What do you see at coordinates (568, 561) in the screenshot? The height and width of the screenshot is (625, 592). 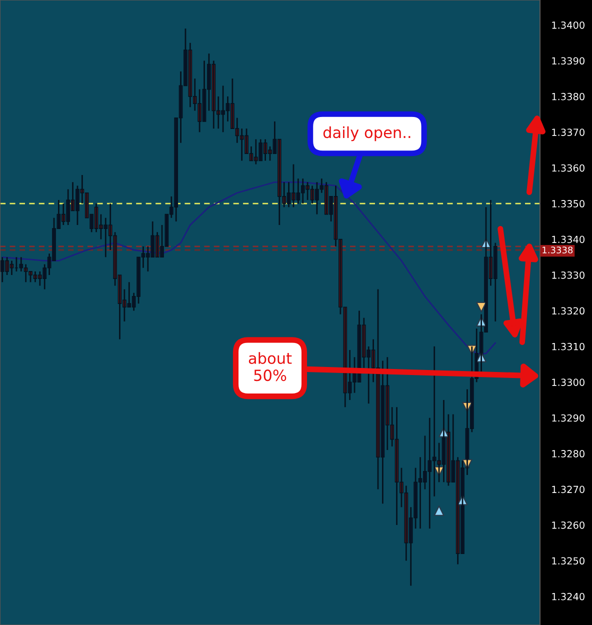 I see `y-tick-label: 1.3250` at bounding box center [568, 561].